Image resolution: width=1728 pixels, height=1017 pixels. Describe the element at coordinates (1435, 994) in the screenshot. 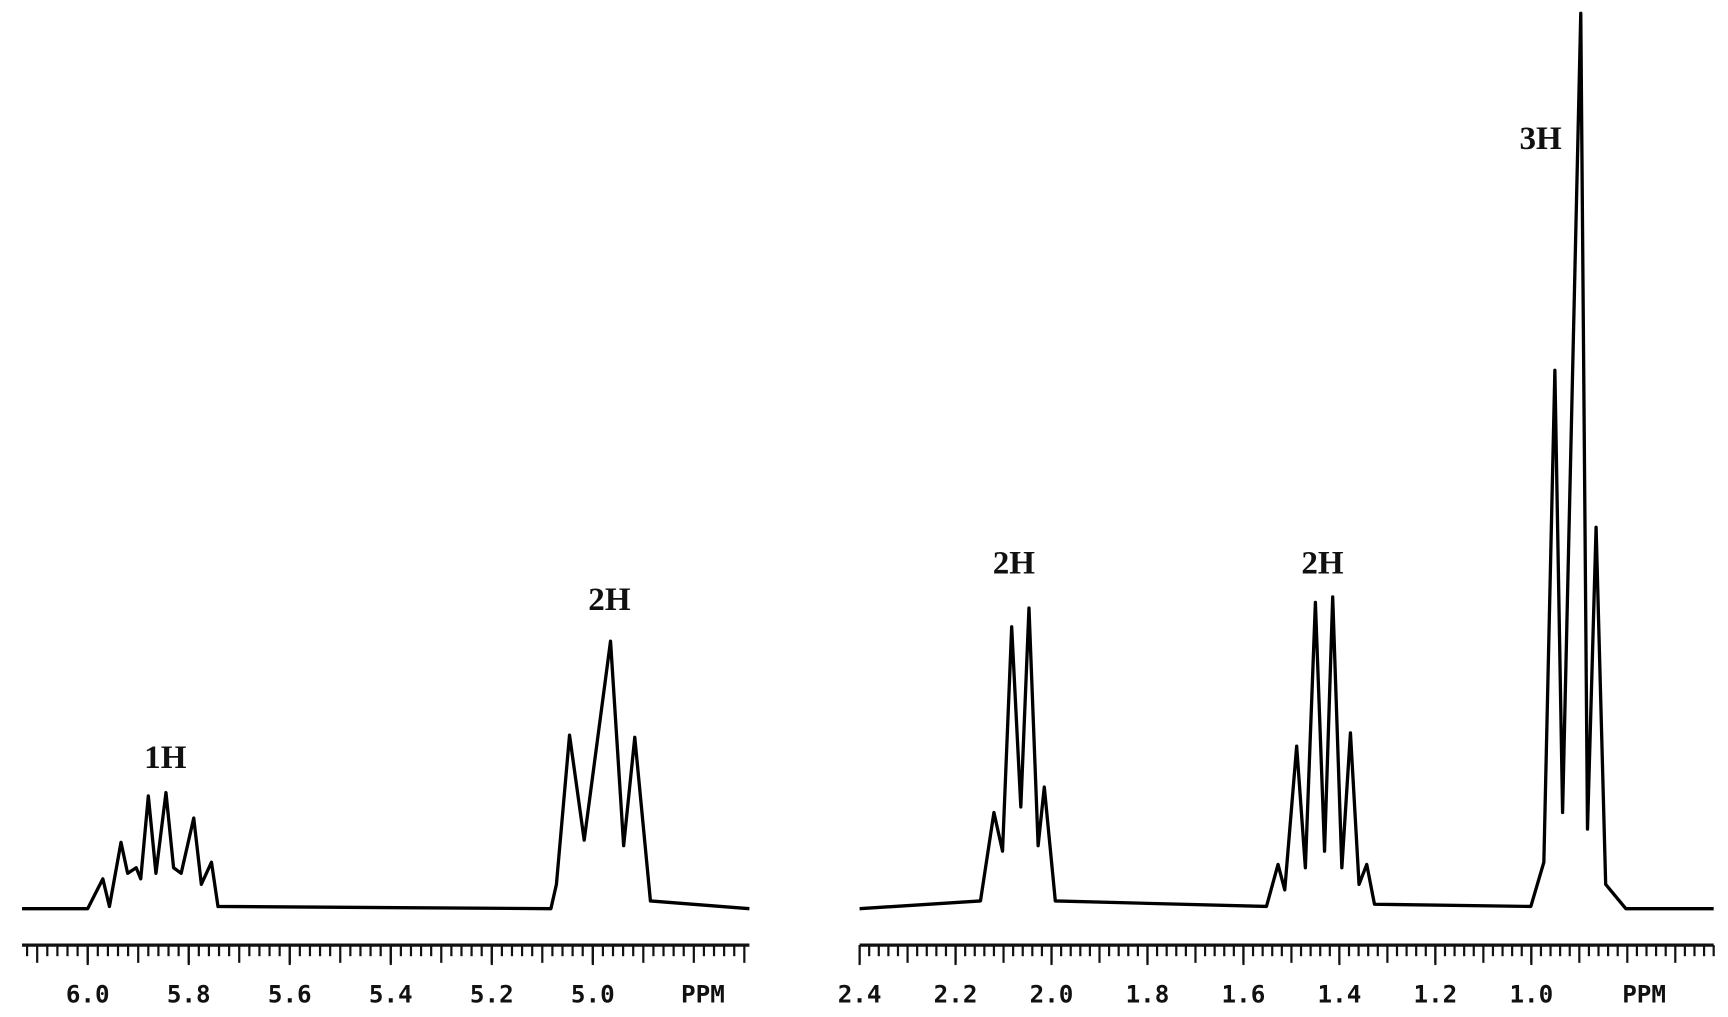

I see `x-tick-label: 1.2` at that location.